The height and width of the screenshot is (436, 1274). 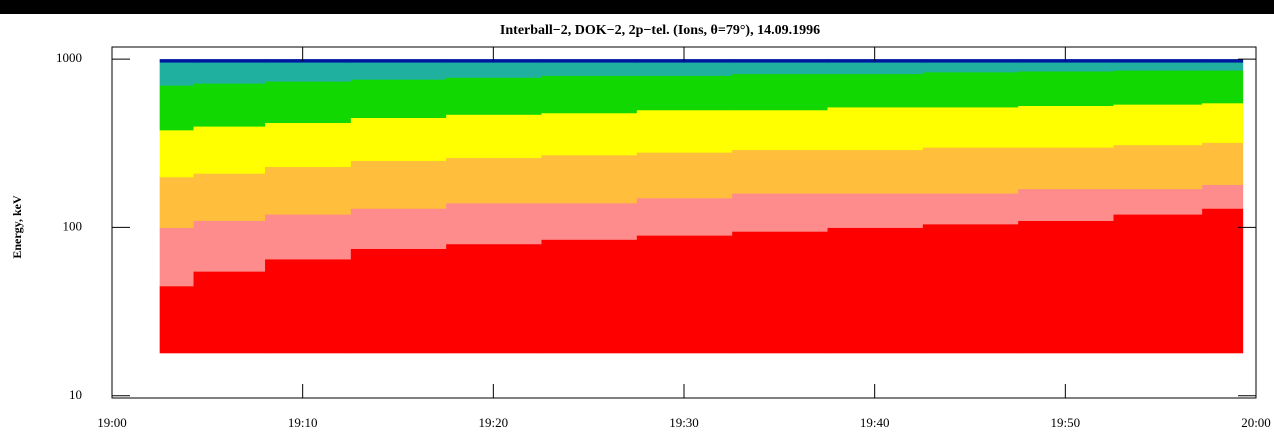 What do you see at coordinates (875, 422) in the screenshot?
I see `x-tick-label: 19:40` at bounding box center [875, 422].